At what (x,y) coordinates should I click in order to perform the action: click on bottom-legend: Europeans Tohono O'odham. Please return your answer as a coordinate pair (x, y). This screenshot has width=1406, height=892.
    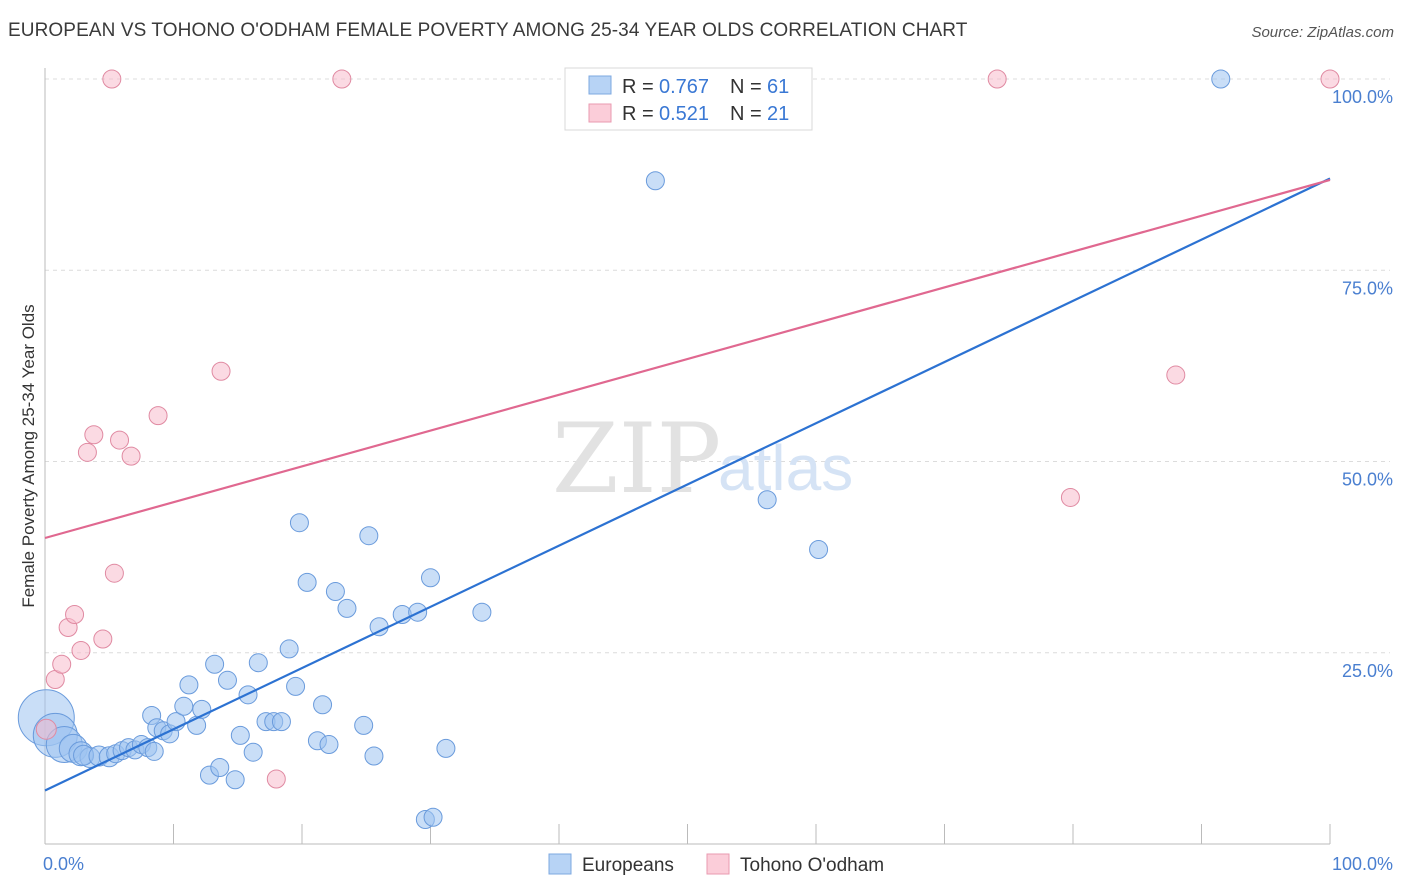
    Looking at the image, I should click on (716, 864).